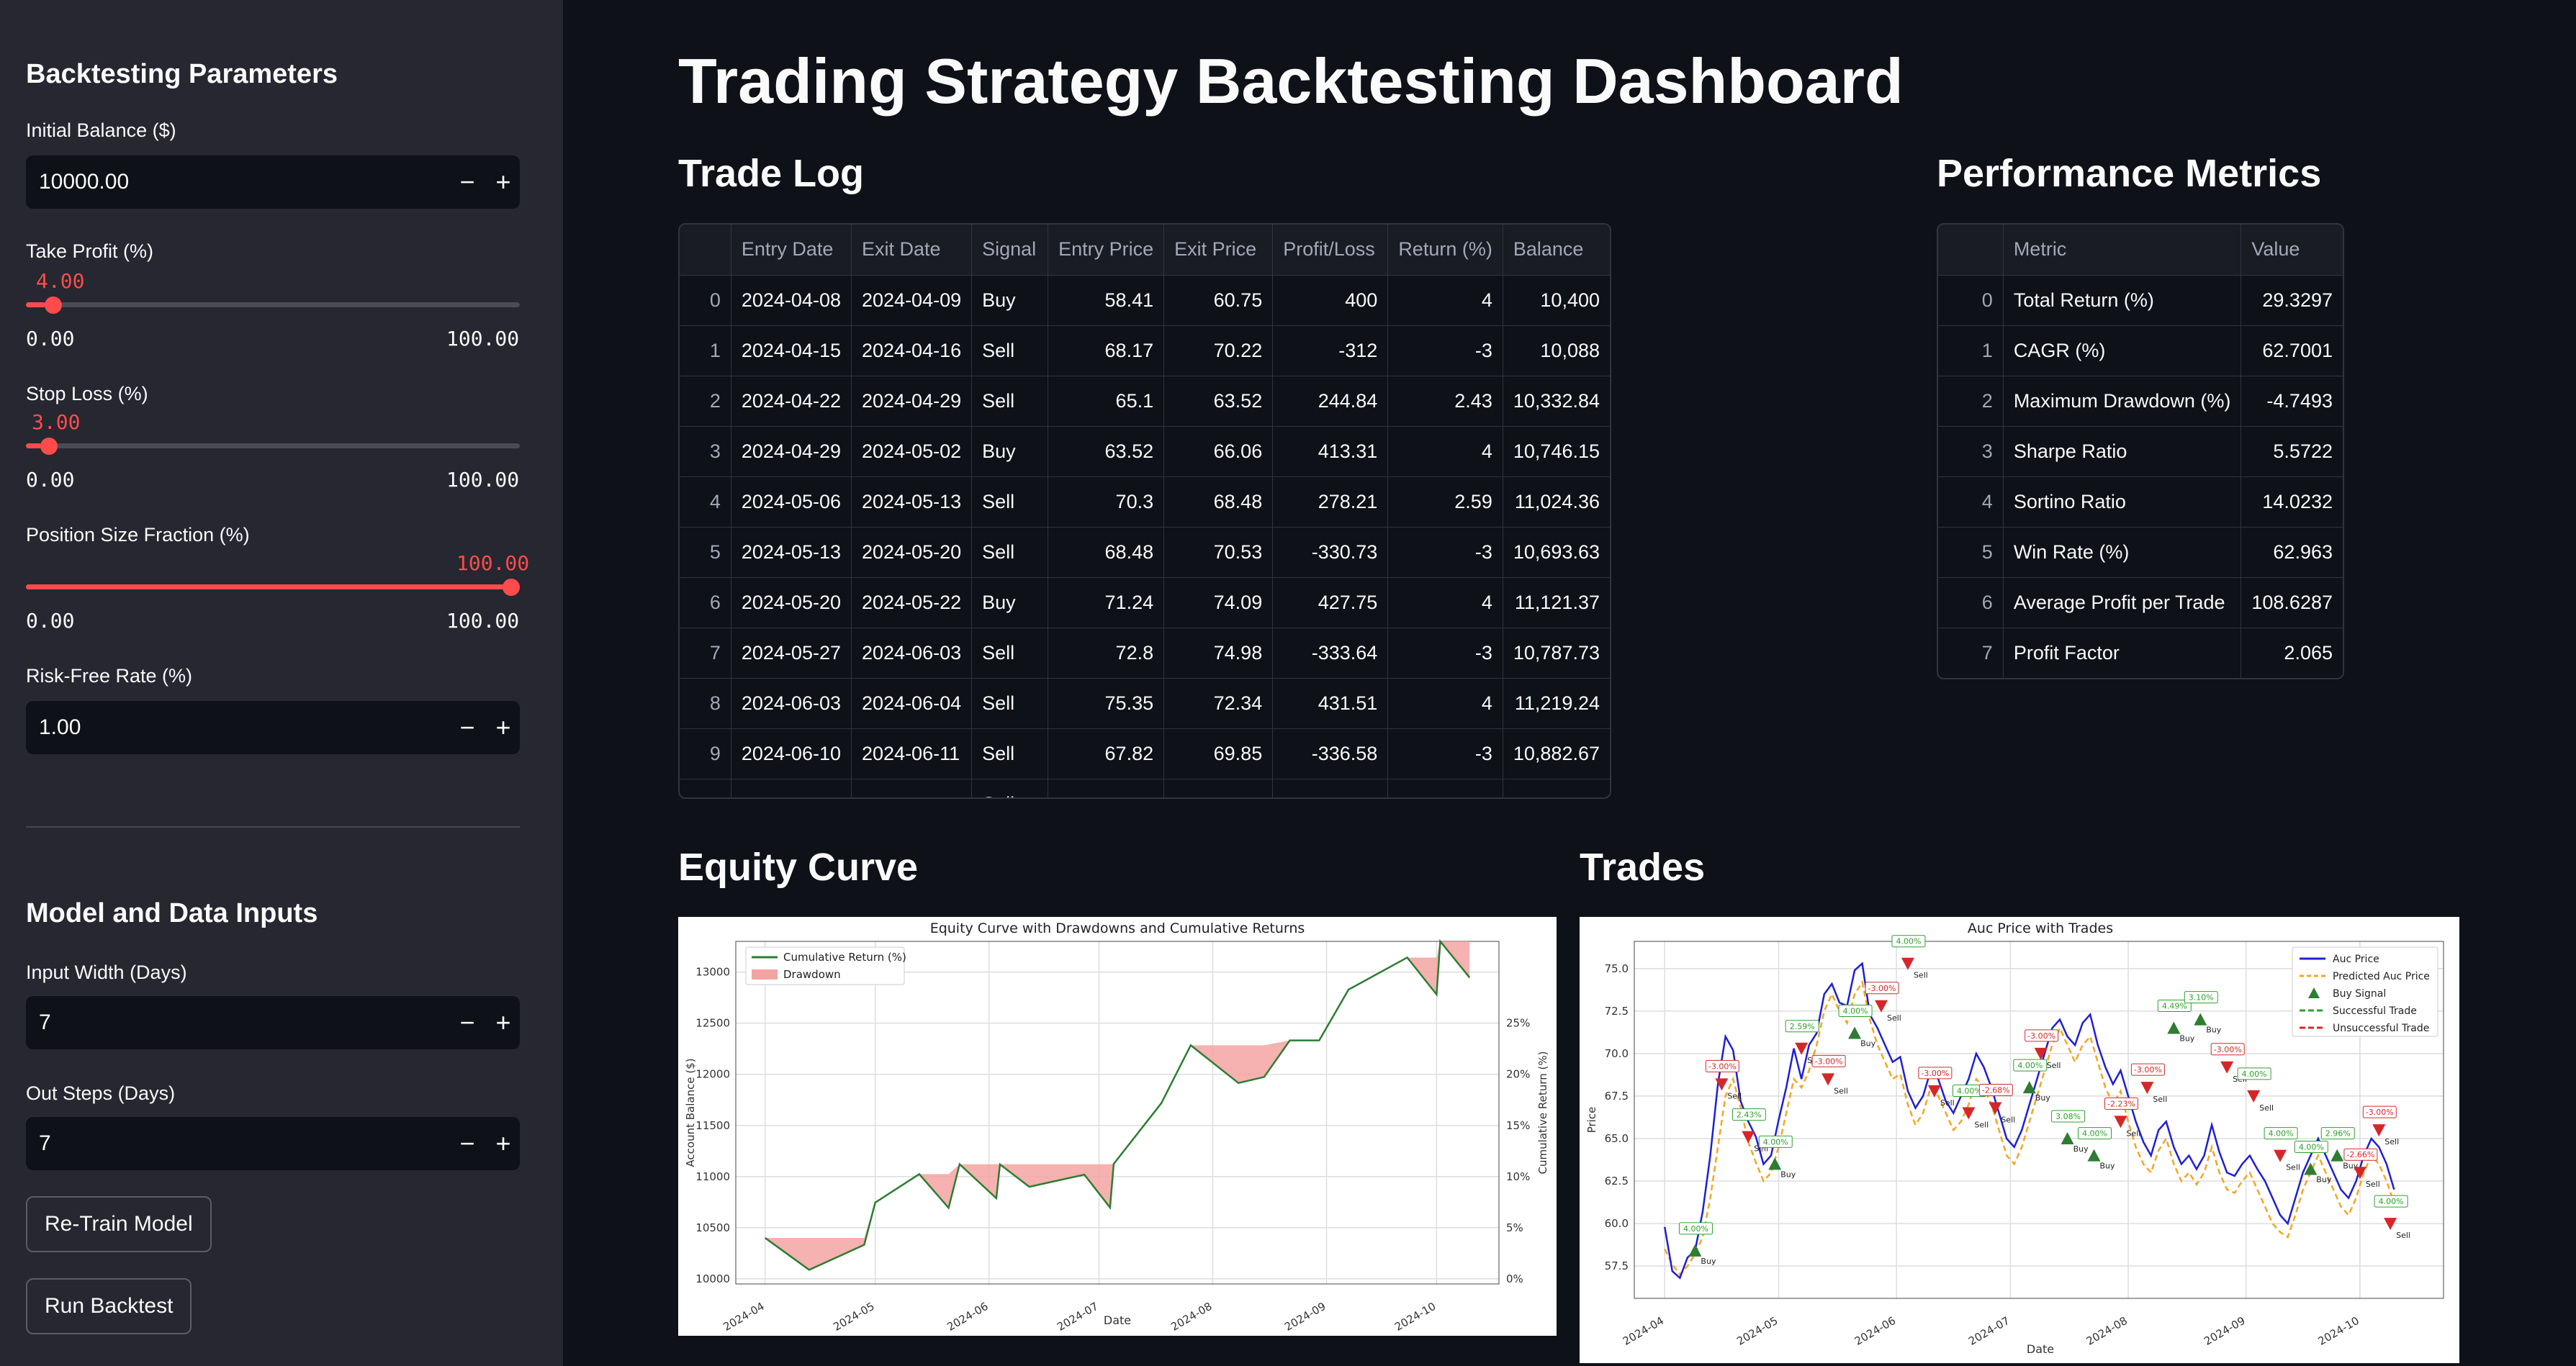 This screenshot has height=1366, width=2576. What do you see at coordinates (273, 446) in the screenshot?
I see `stop-loss-slider` at bounding box center [273, 446].